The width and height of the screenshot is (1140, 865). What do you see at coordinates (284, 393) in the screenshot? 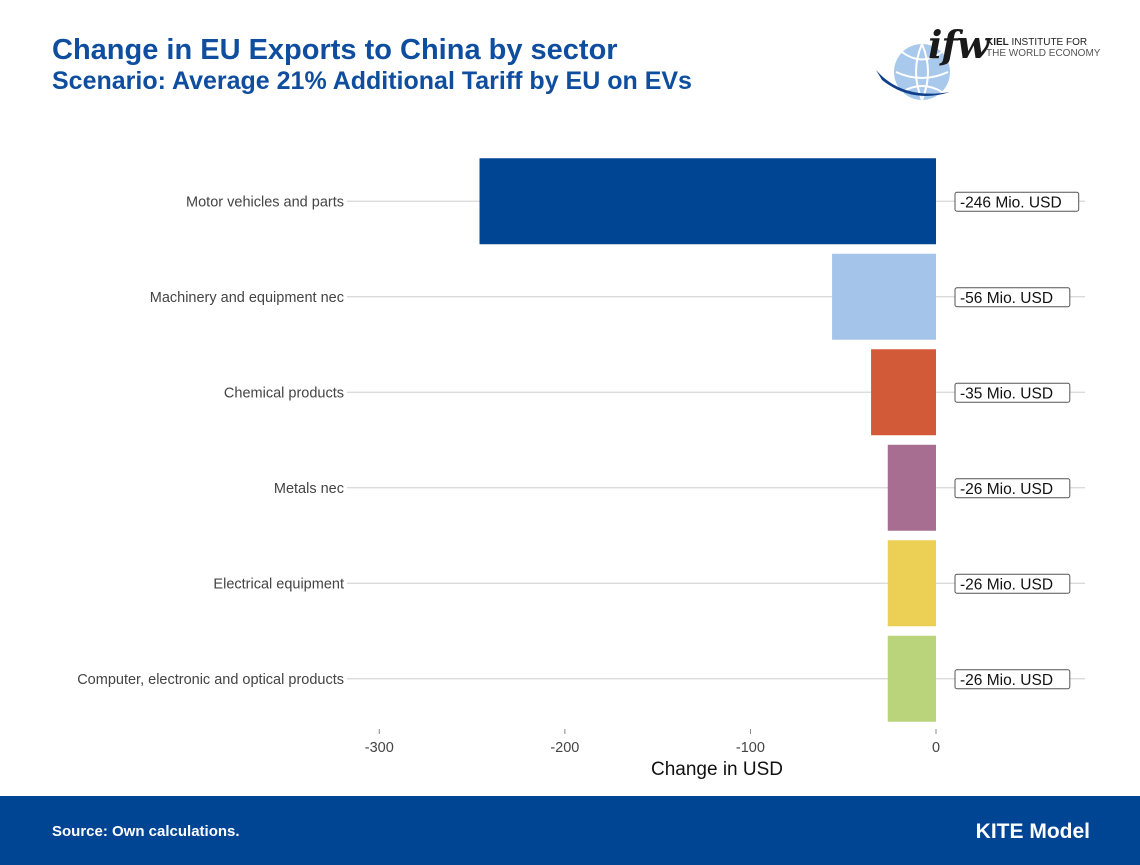
I see `category-label: Chemical products` at bounding box center [284, 393].